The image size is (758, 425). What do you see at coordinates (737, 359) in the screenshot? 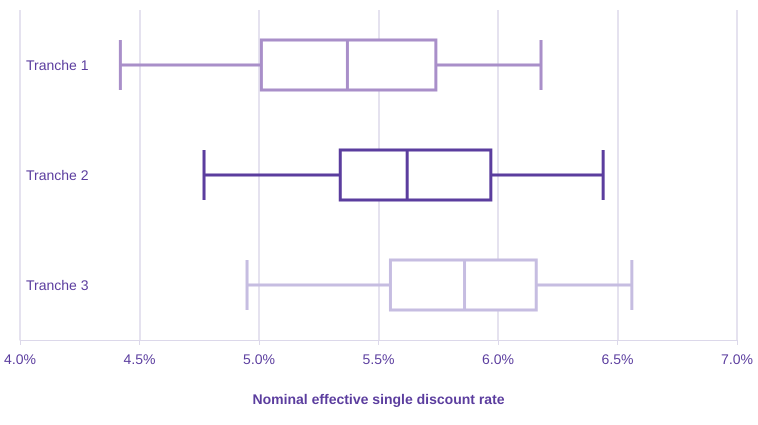
I see `x-tick-label: 7.0%` at bounding box center [737, 359].